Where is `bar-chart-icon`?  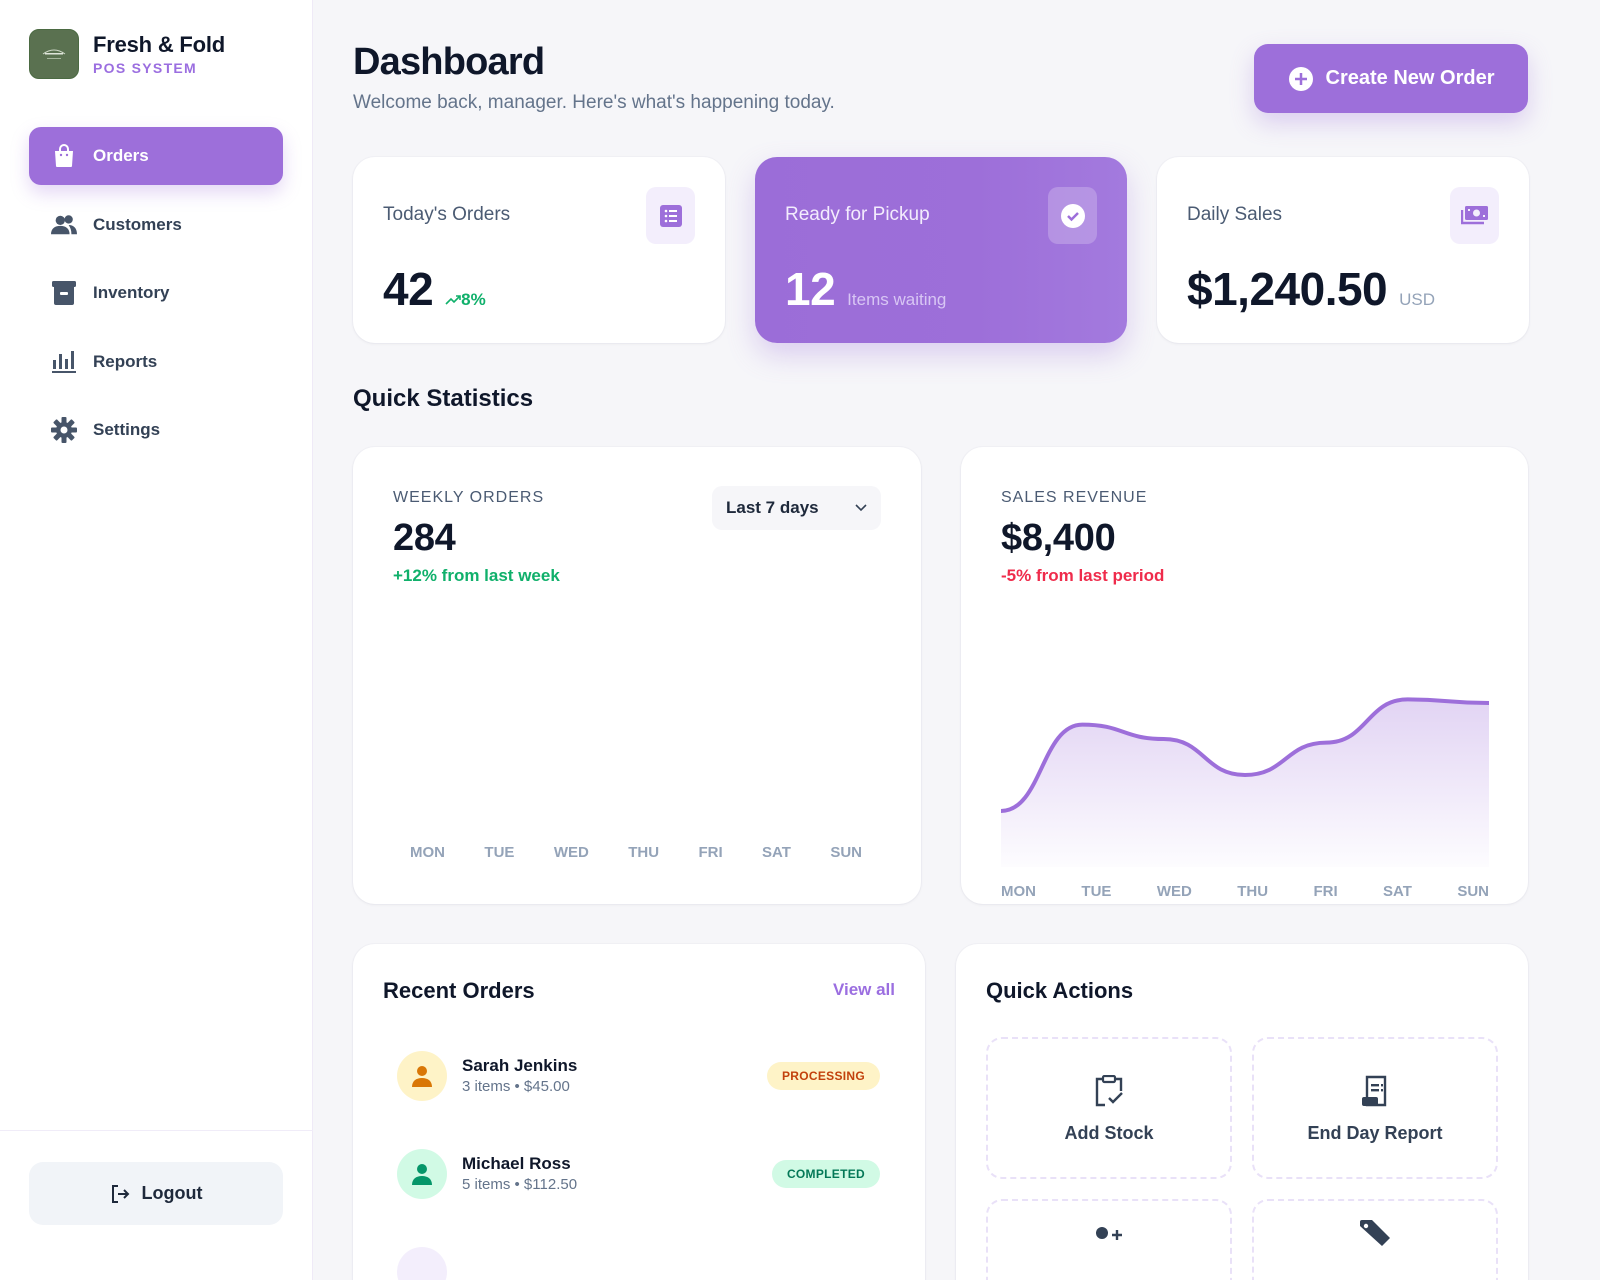 bar-chart-icon is located at coordinates (64, 362).